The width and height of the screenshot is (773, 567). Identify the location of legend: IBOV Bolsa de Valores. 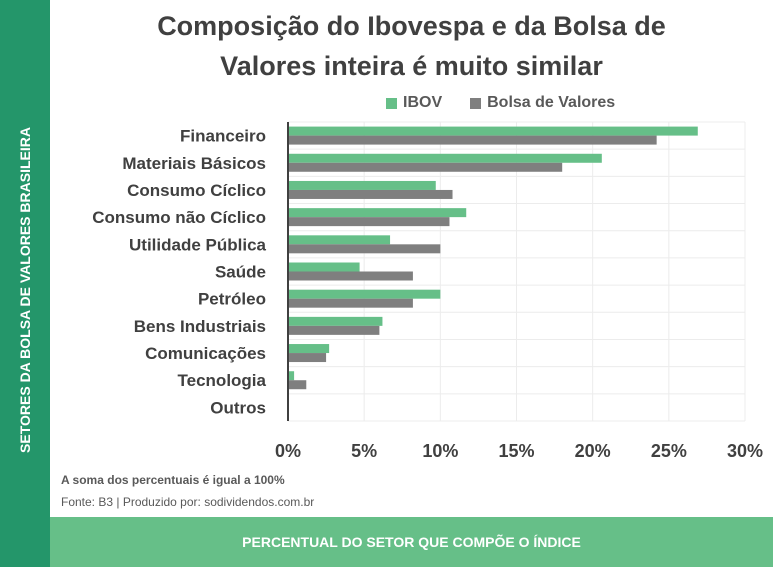
(500, 103).